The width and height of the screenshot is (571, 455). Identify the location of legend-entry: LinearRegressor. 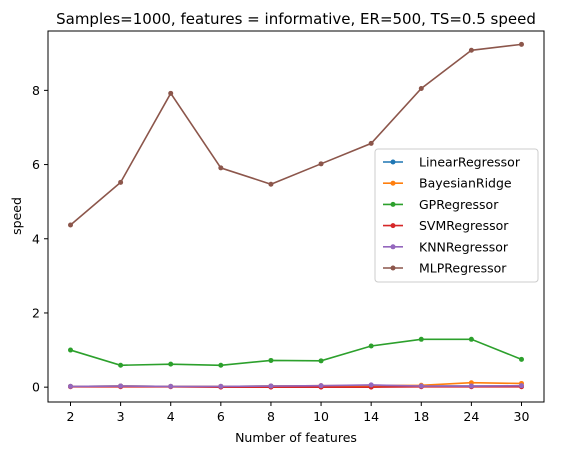
(452, 162).